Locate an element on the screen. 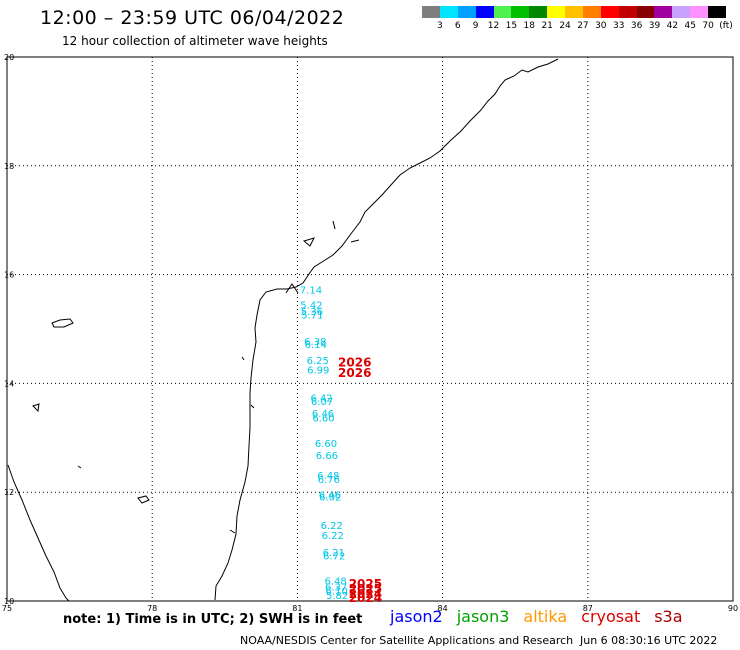 The height and width of the screenshot is (650, 740). swh-value: 6.14 is located at coordinates (316, 345).